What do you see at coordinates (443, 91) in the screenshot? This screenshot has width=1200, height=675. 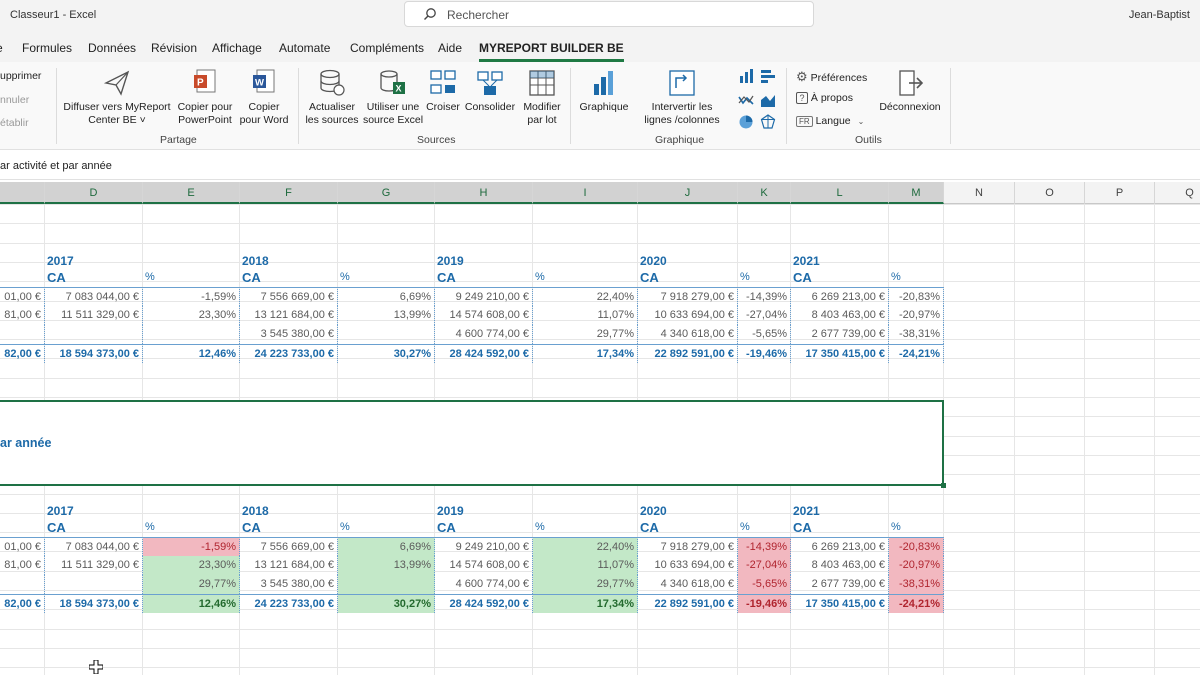 I see `croiser-button: Croiser` at bounding box center [443, 91].